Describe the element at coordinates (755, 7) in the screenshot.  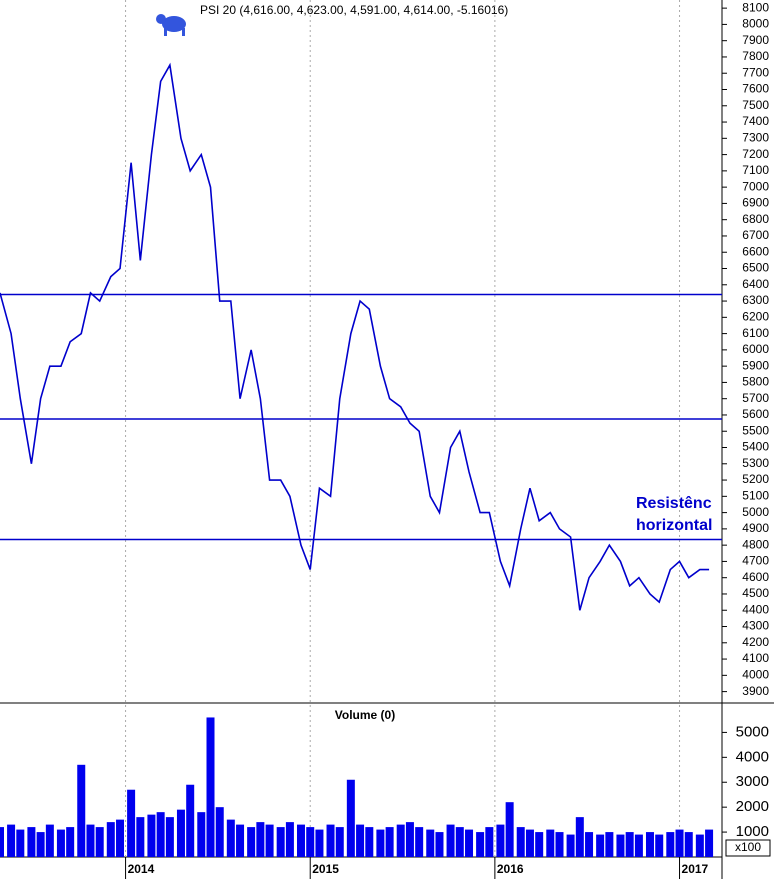
I see `y-tick-label: 8100` at that location.